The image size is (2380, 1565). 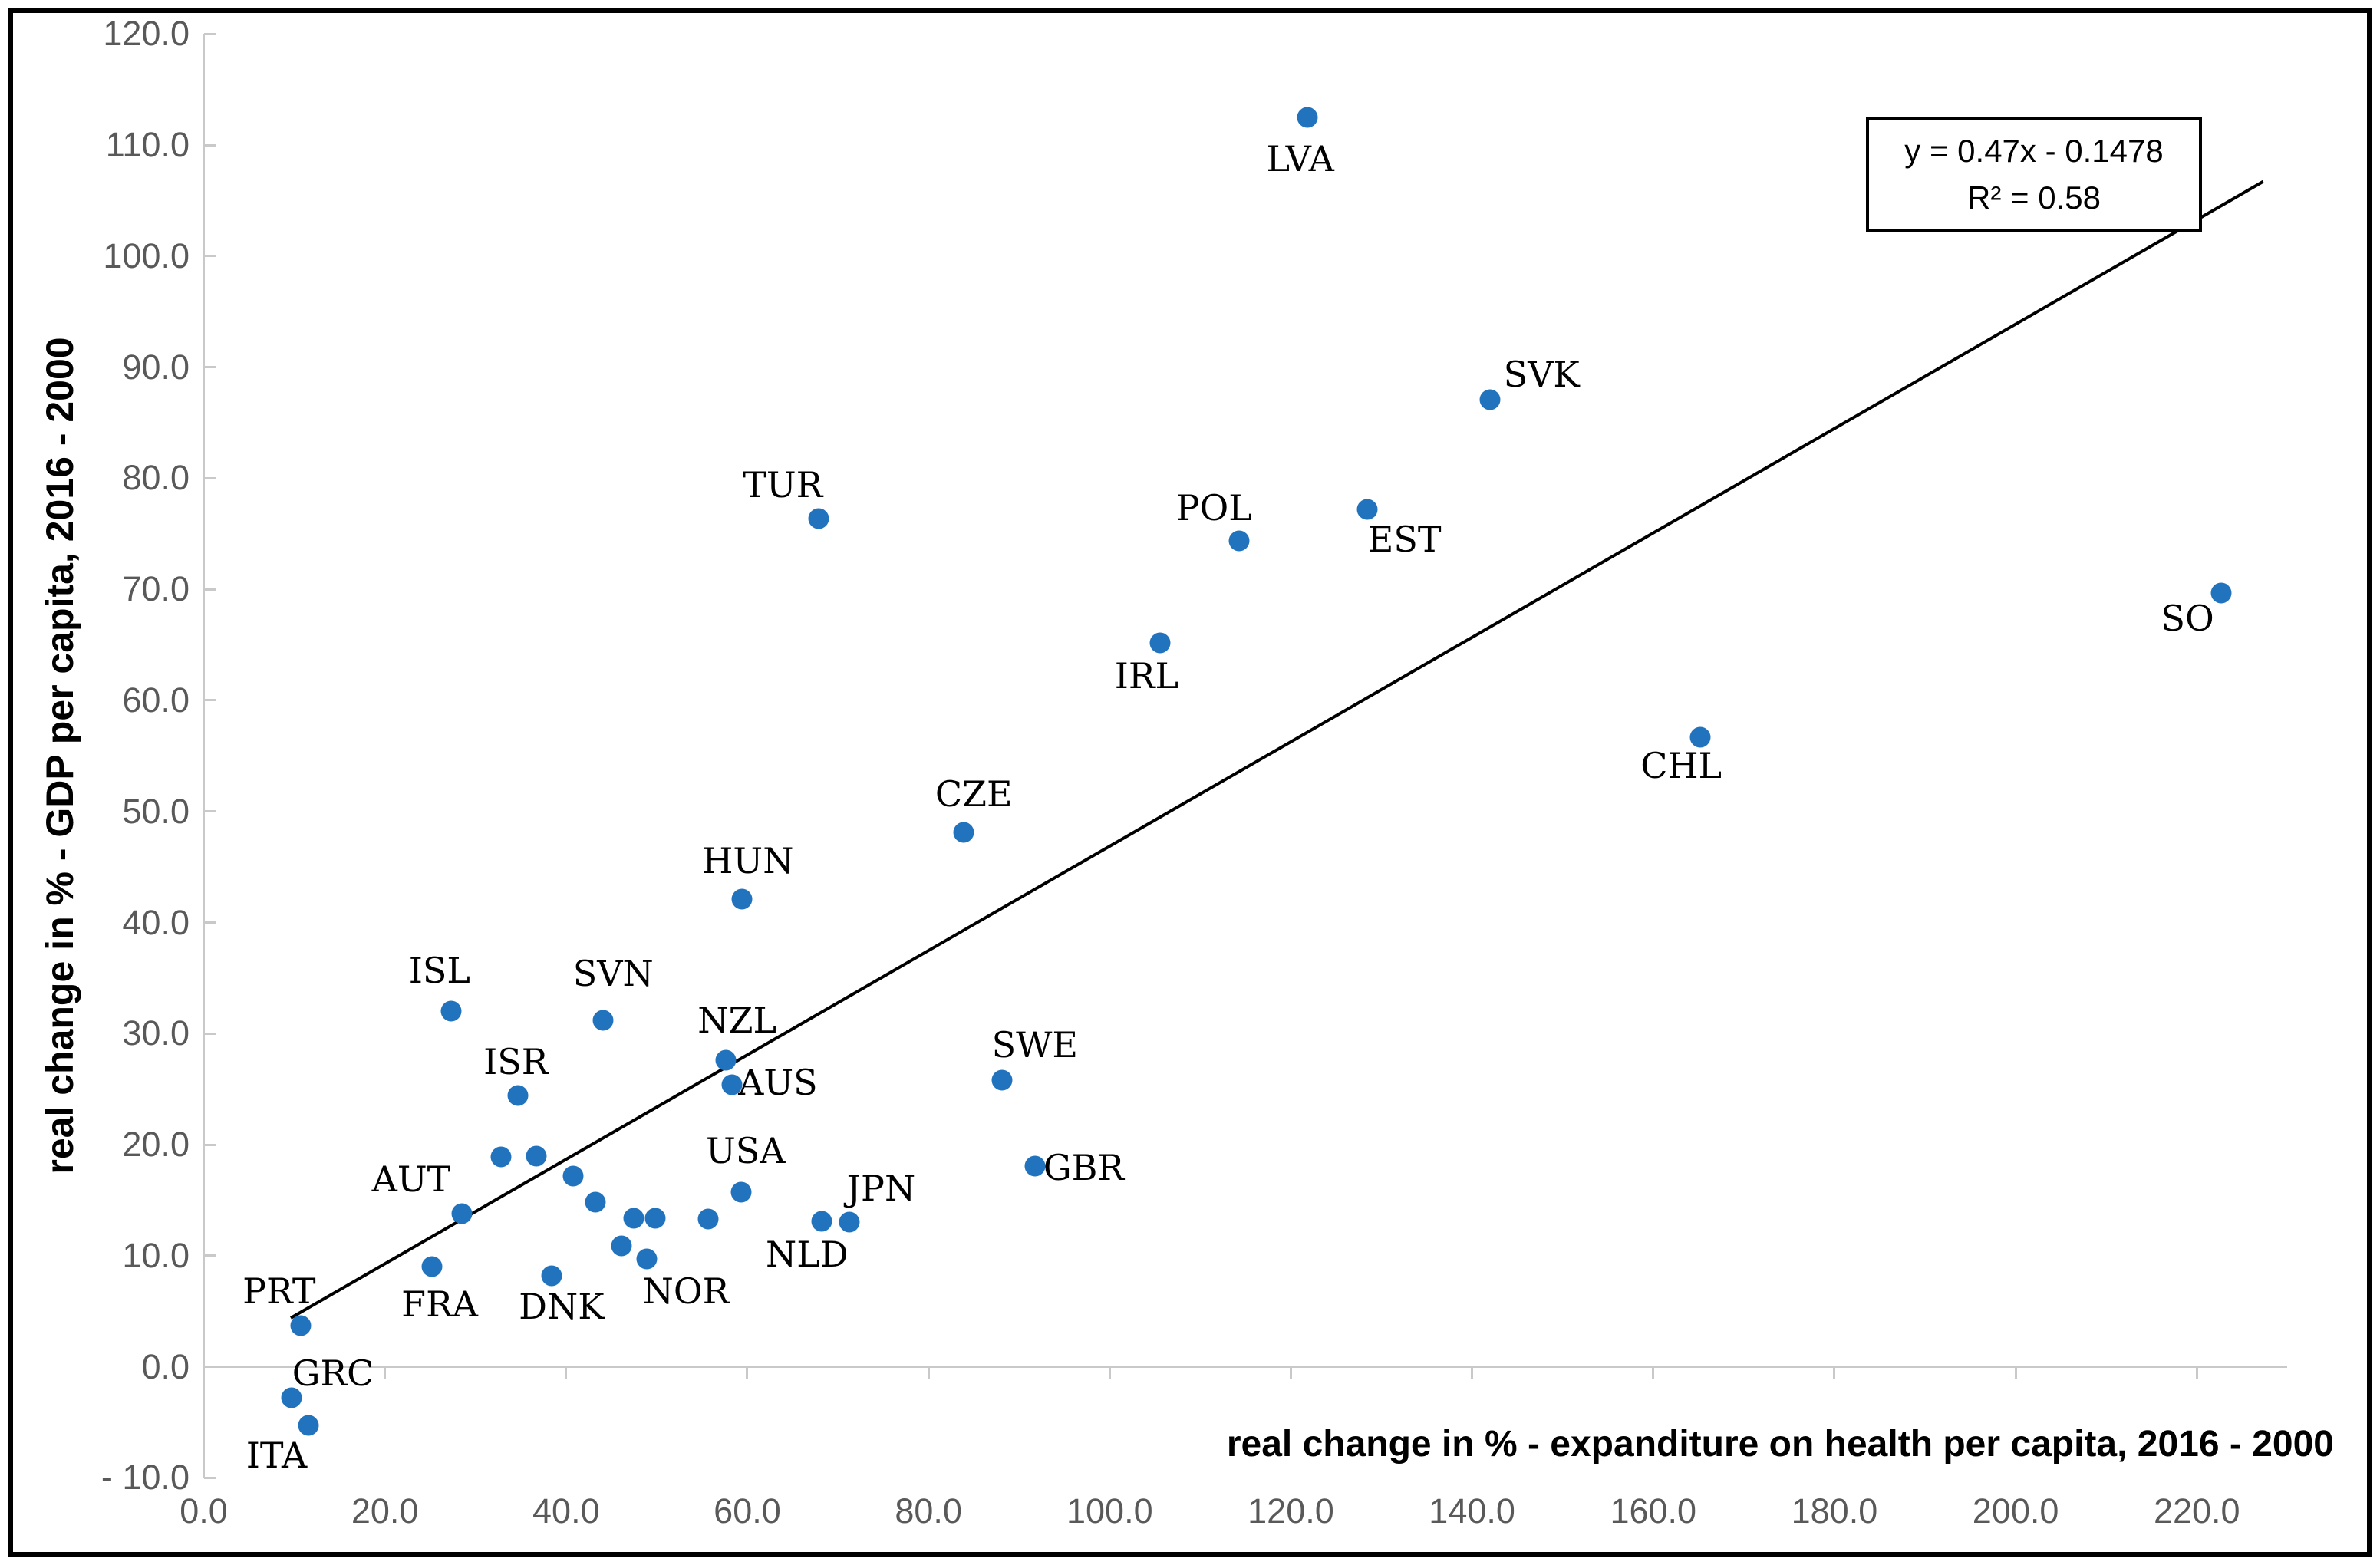 What do you see at coordinates (562, 1306) in the screenshot?
I see `data-point-label: DNK` at bounding box center [562, 1306].